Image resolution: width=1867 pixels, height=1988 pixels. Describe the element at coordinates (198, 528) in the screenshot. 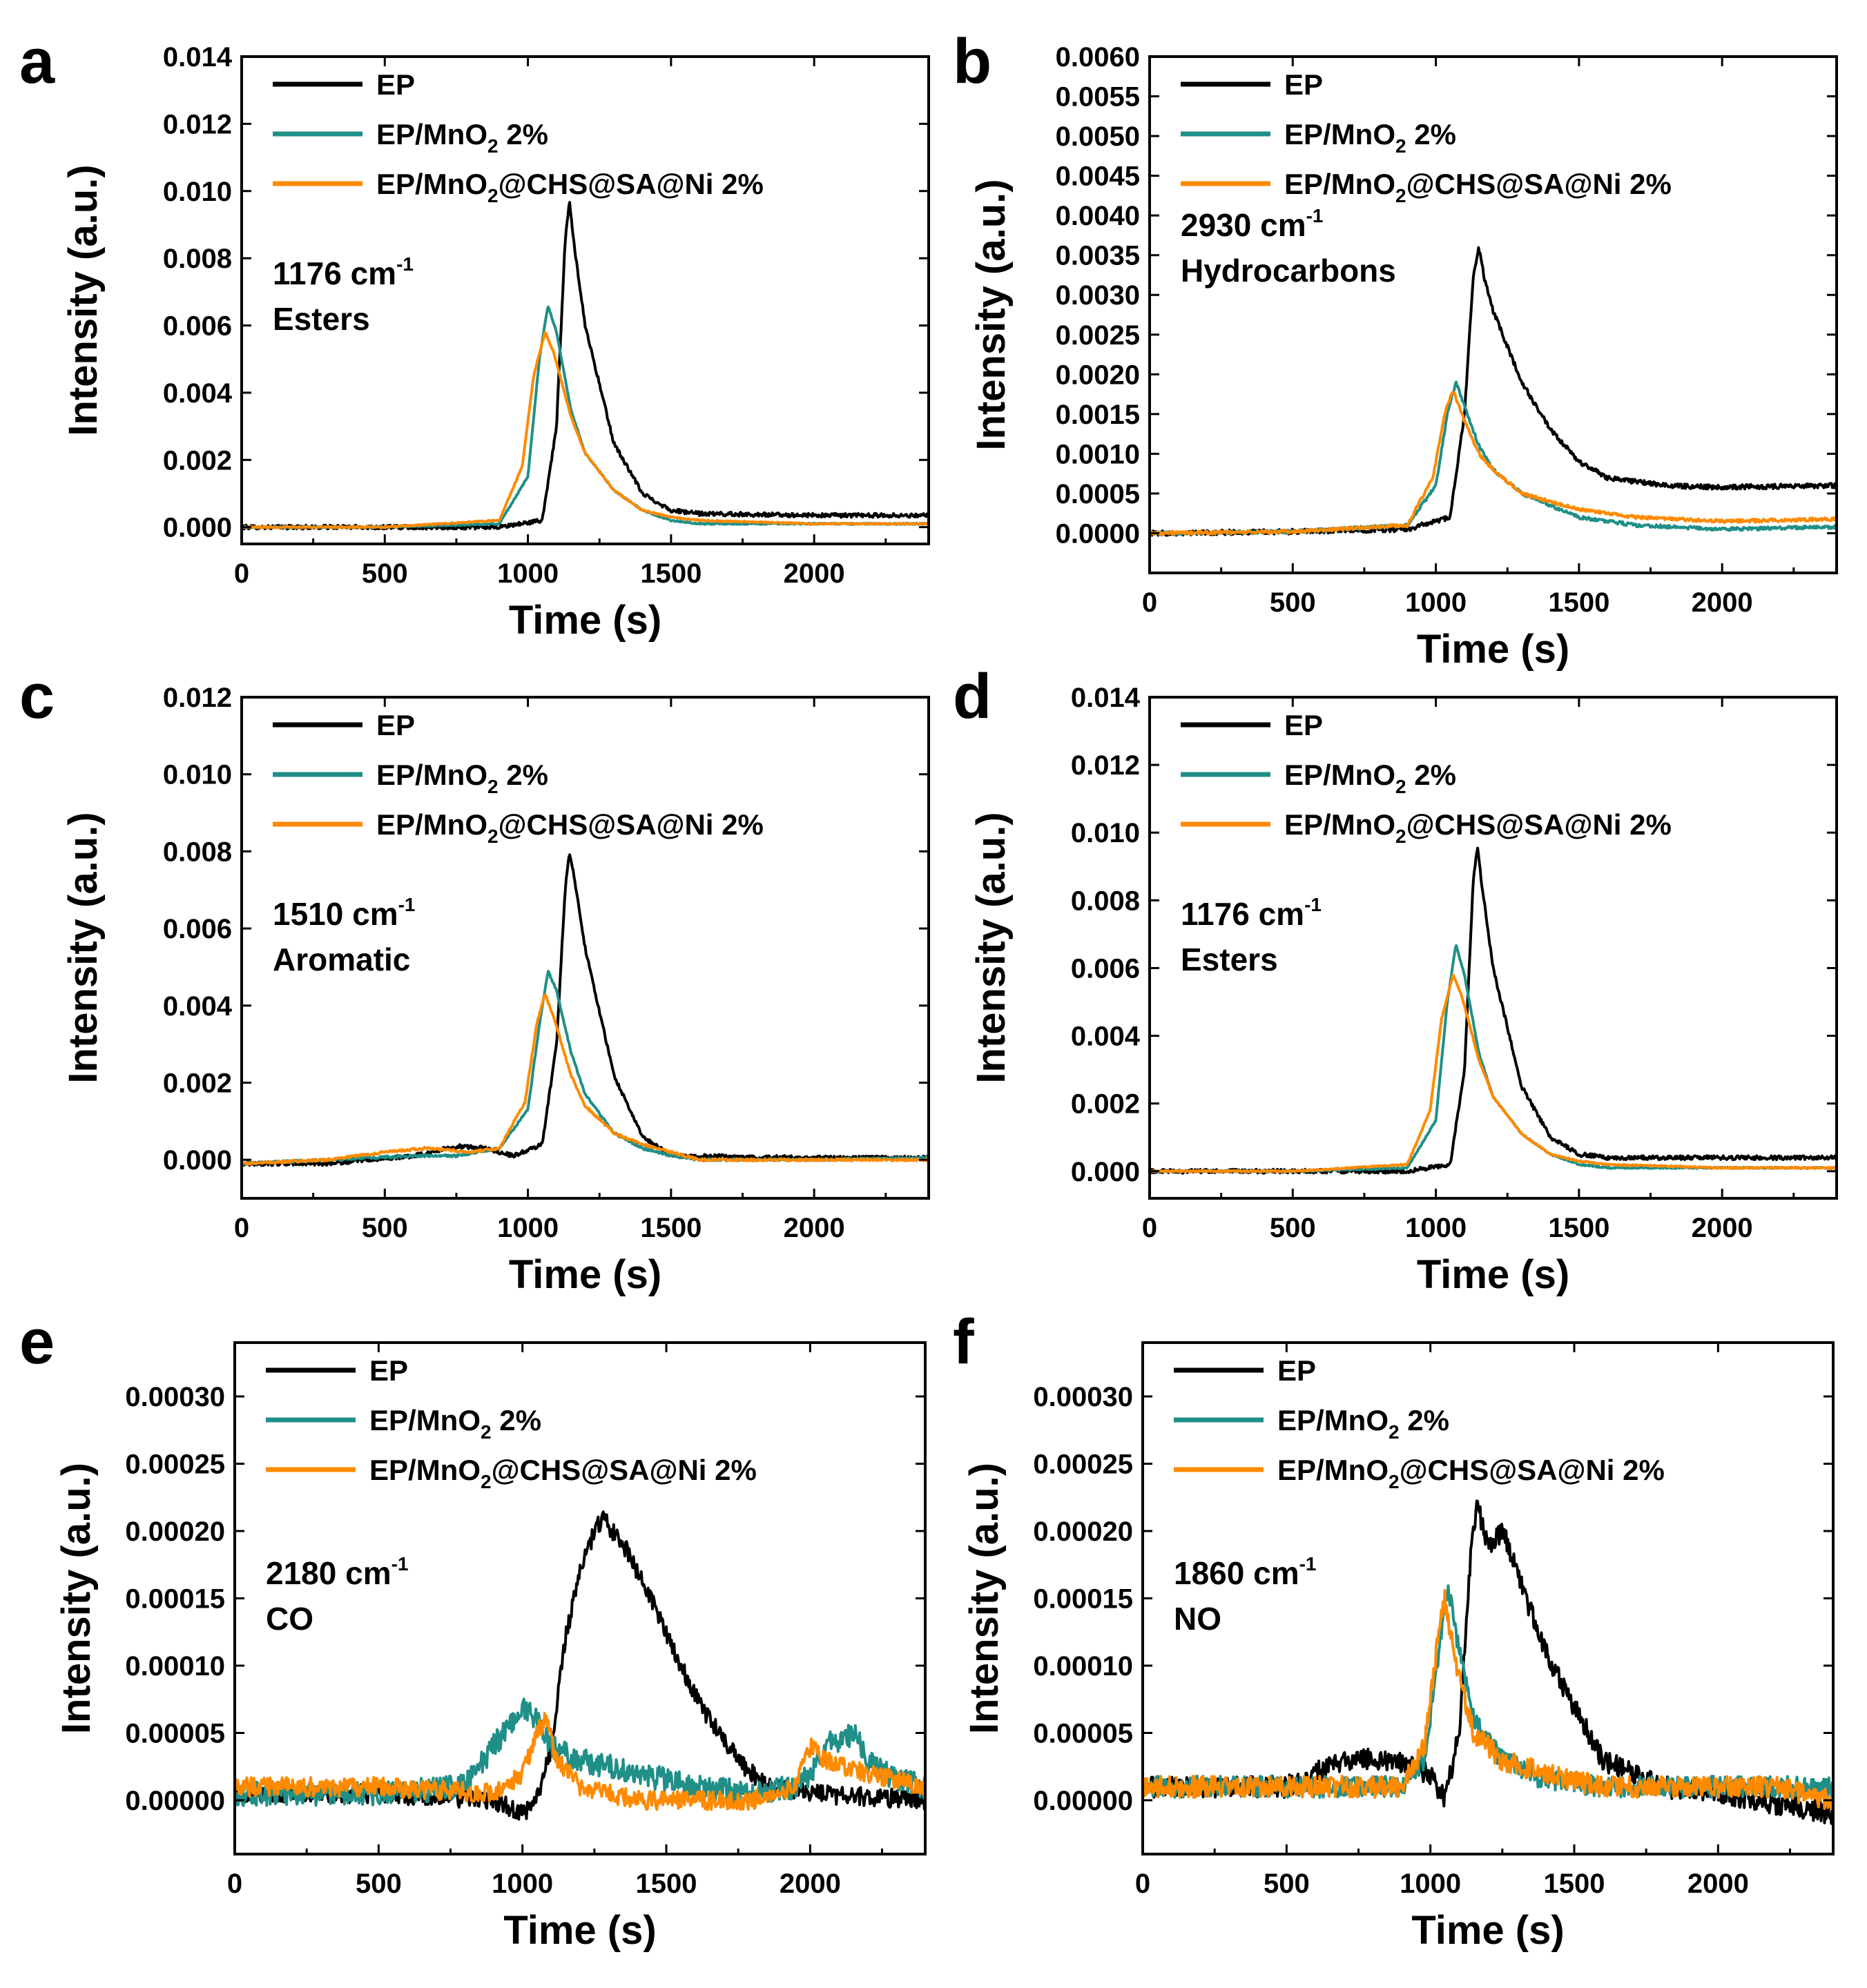

I see `y-tick-label: 0.000` at that location.